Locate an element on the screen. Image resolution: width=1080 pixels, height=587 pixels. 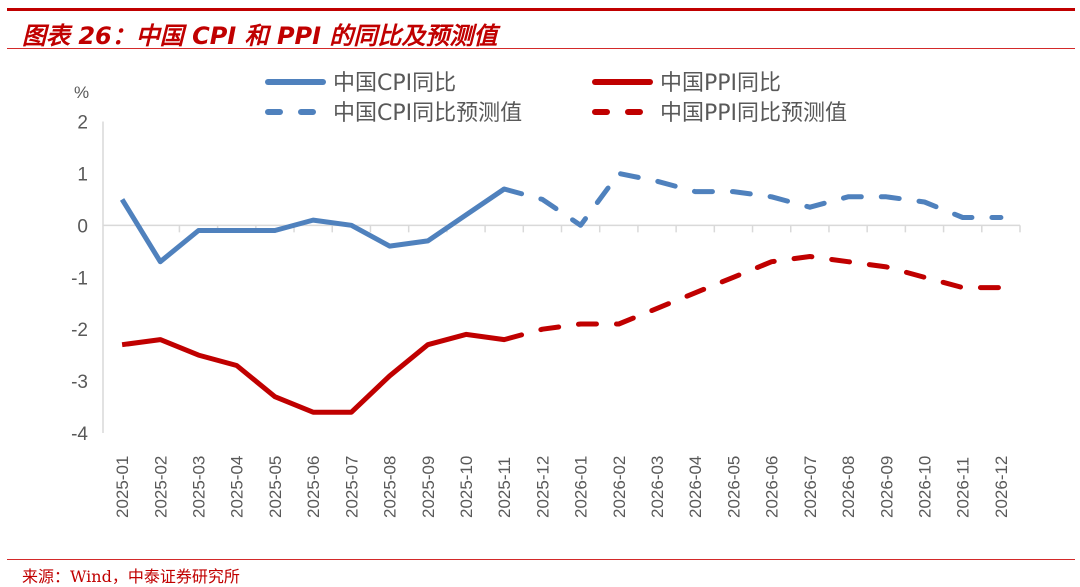
legend-label-4: 中国PPI同比预测值 is located at coordinates (753, 113).